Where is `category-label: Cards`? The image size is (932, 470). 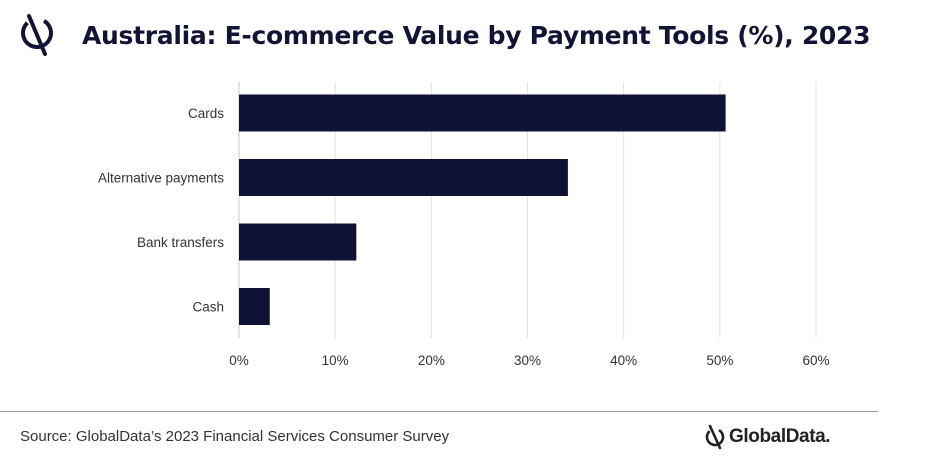 category-label: Cards is located at coordinates (206, 113).